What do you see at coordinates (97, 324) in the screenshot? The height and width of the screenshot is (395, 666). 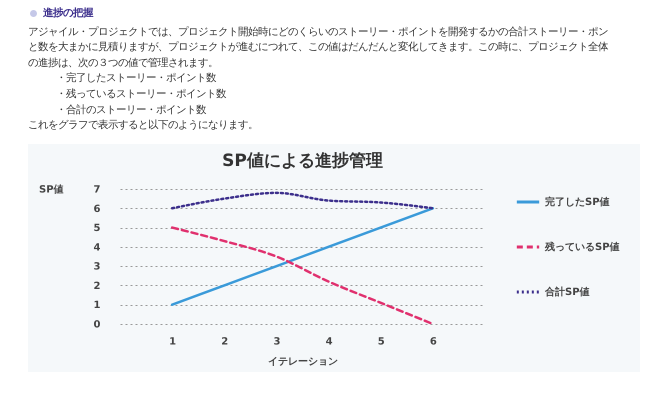 I see `y-tick-label: 0` at bounding box center [97, 324].